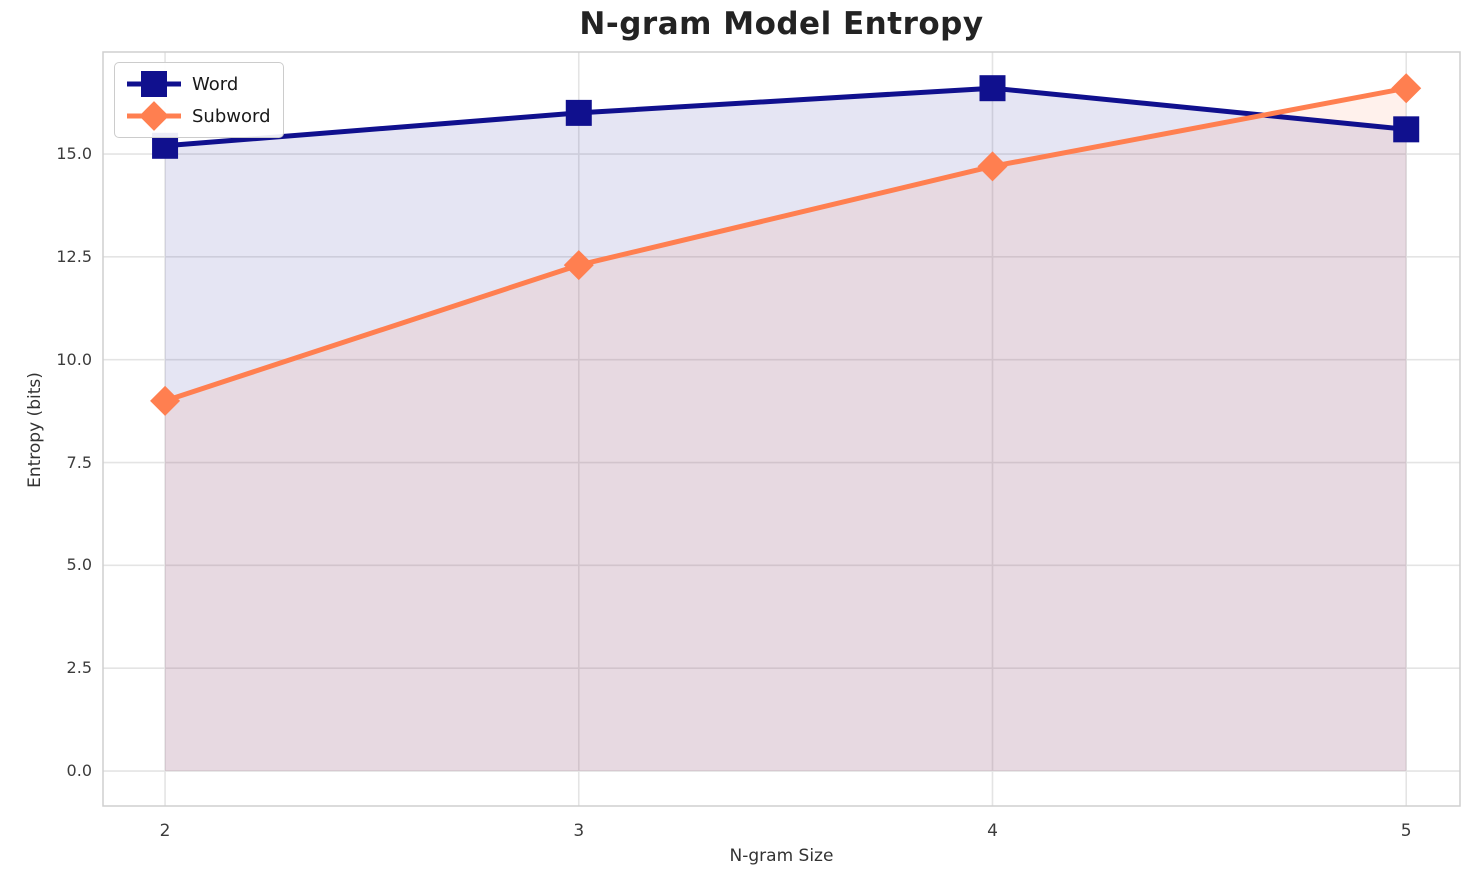 This screenshot has height=885, width=1484. What do you see at coordinates (785, 117) in the screenshot?
I see `word-line` at bounding box center [785, 117].